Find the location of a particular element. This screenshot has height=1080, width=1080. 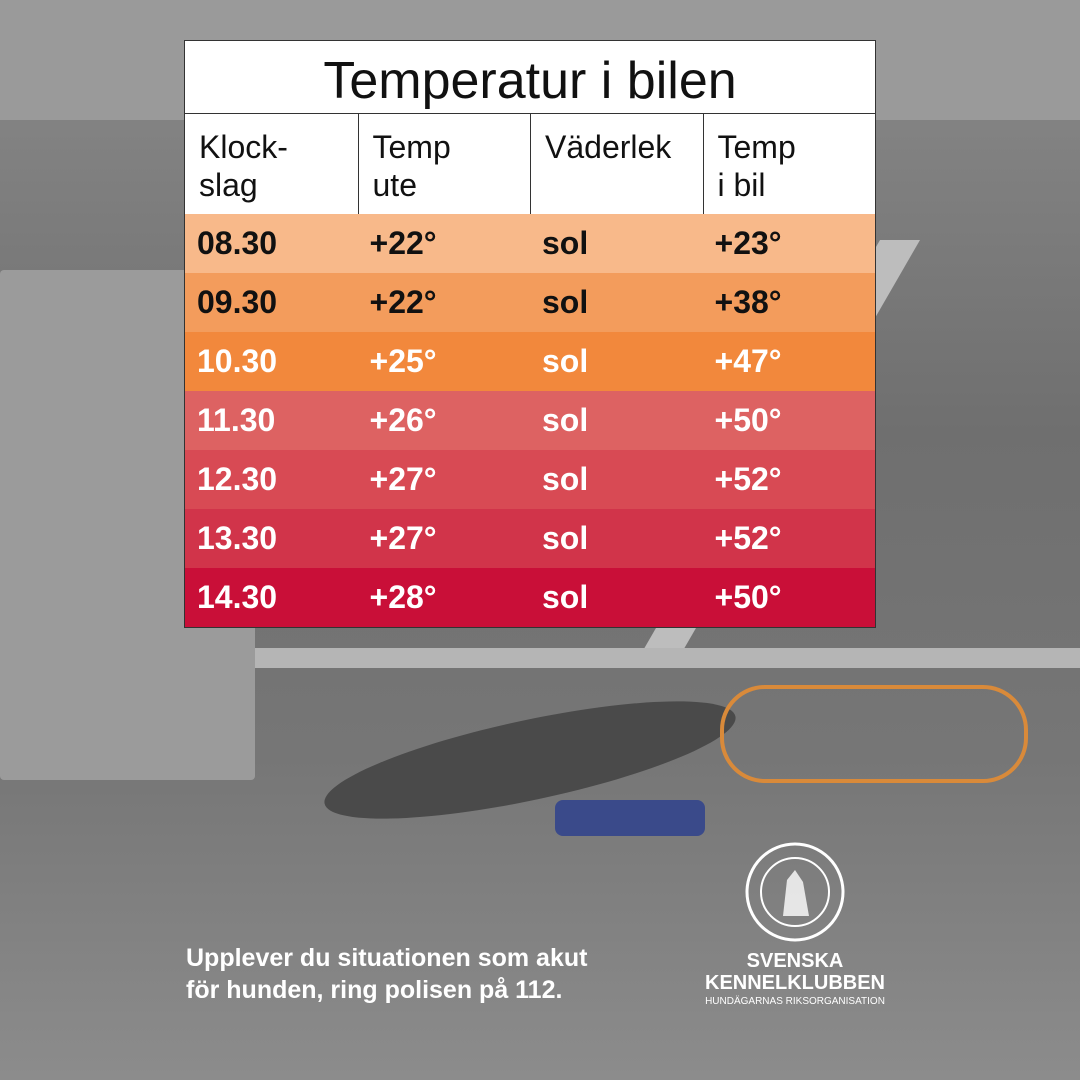

table-row: 10.30 +25° sol +47° is located at coordinates (530, 361).